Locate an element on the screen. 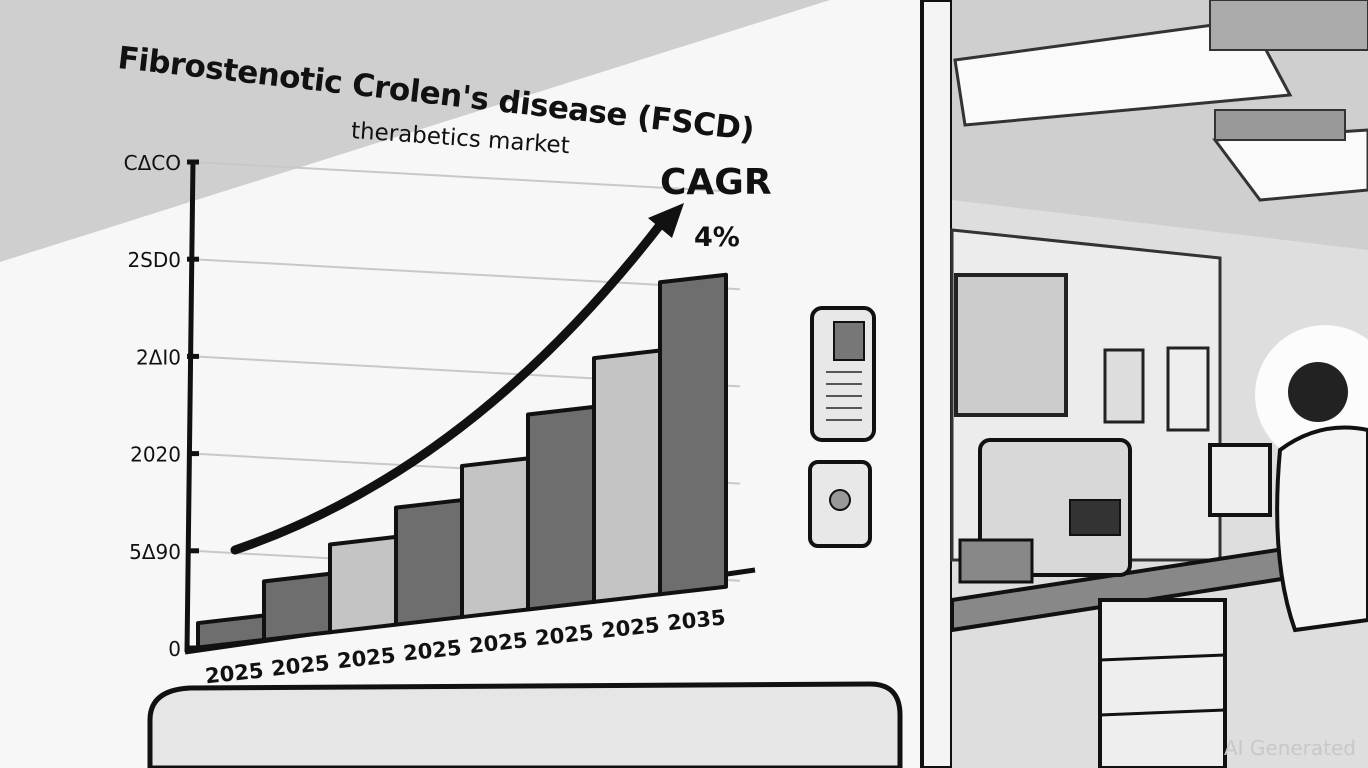 This screenshot has height=768, width=1368. y-tick-label: 2ΔI0 is located at coordinates (158, 357).